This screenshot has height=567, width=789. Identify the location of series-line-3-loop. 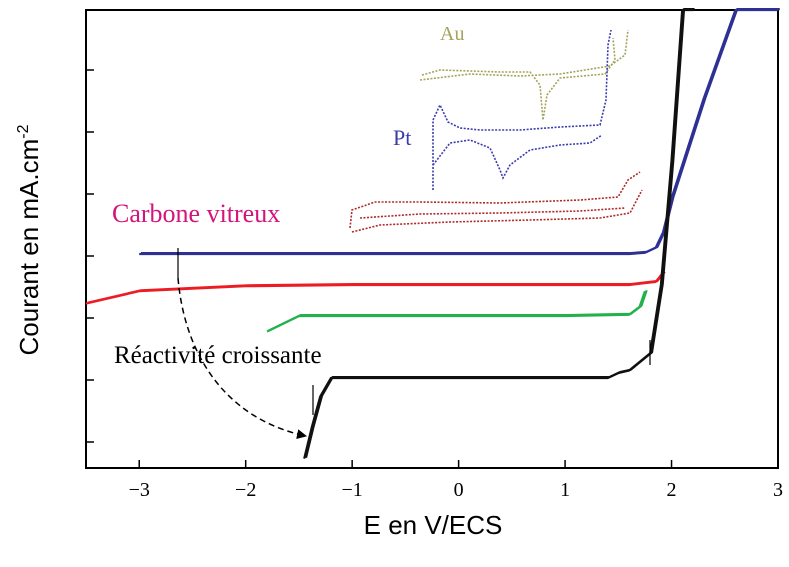
(458, 310).